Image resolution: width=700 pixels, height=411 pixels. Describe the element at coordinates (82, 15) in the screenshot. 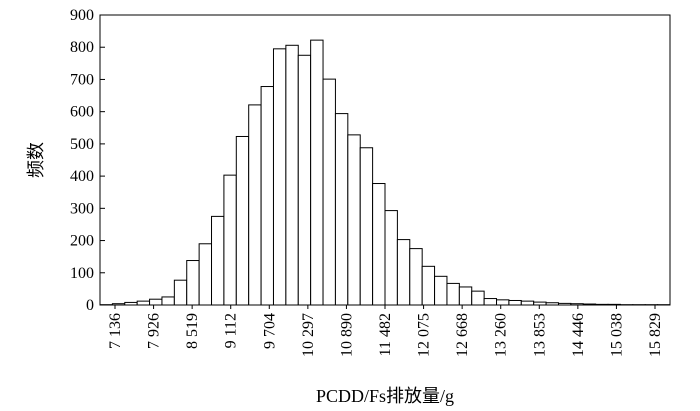

I see `y-tick-label: 900` at that location.